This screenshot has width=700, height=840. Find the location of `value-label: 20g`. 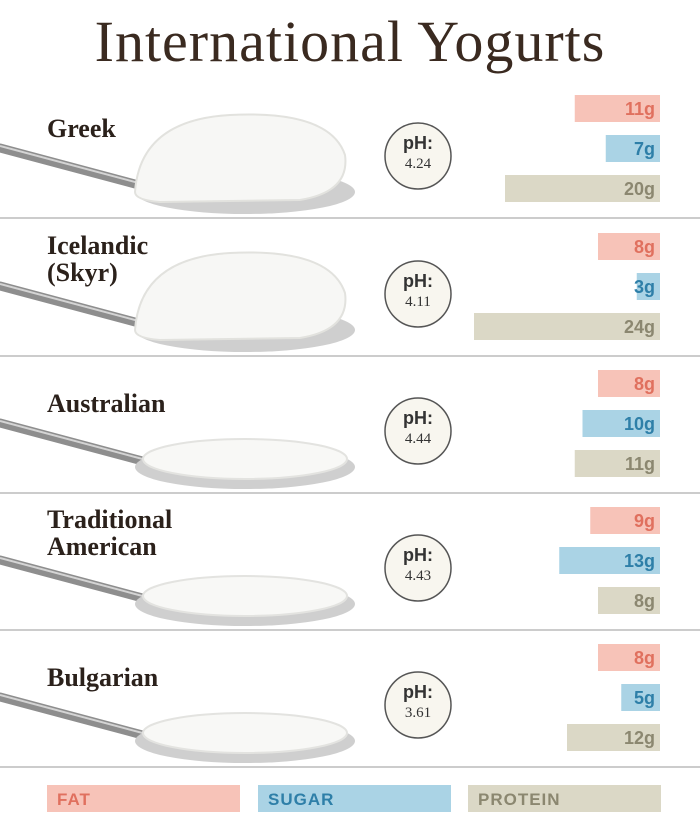

value-label: 20g is located at coordinates (639, 189).